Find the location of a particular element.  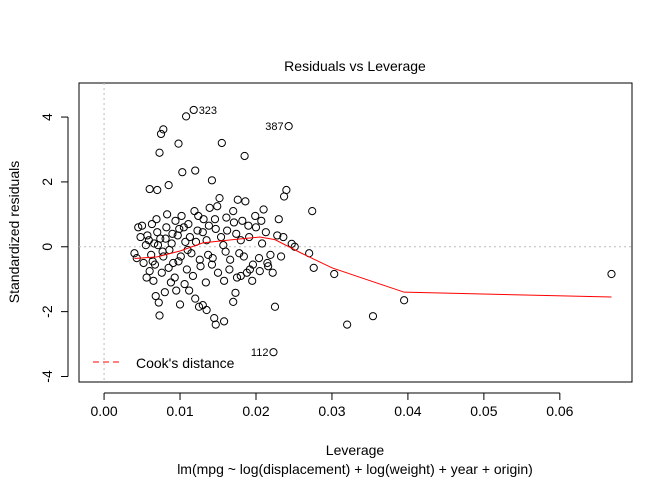

y-tick-label: -4 is located at coordinates (47, 376).